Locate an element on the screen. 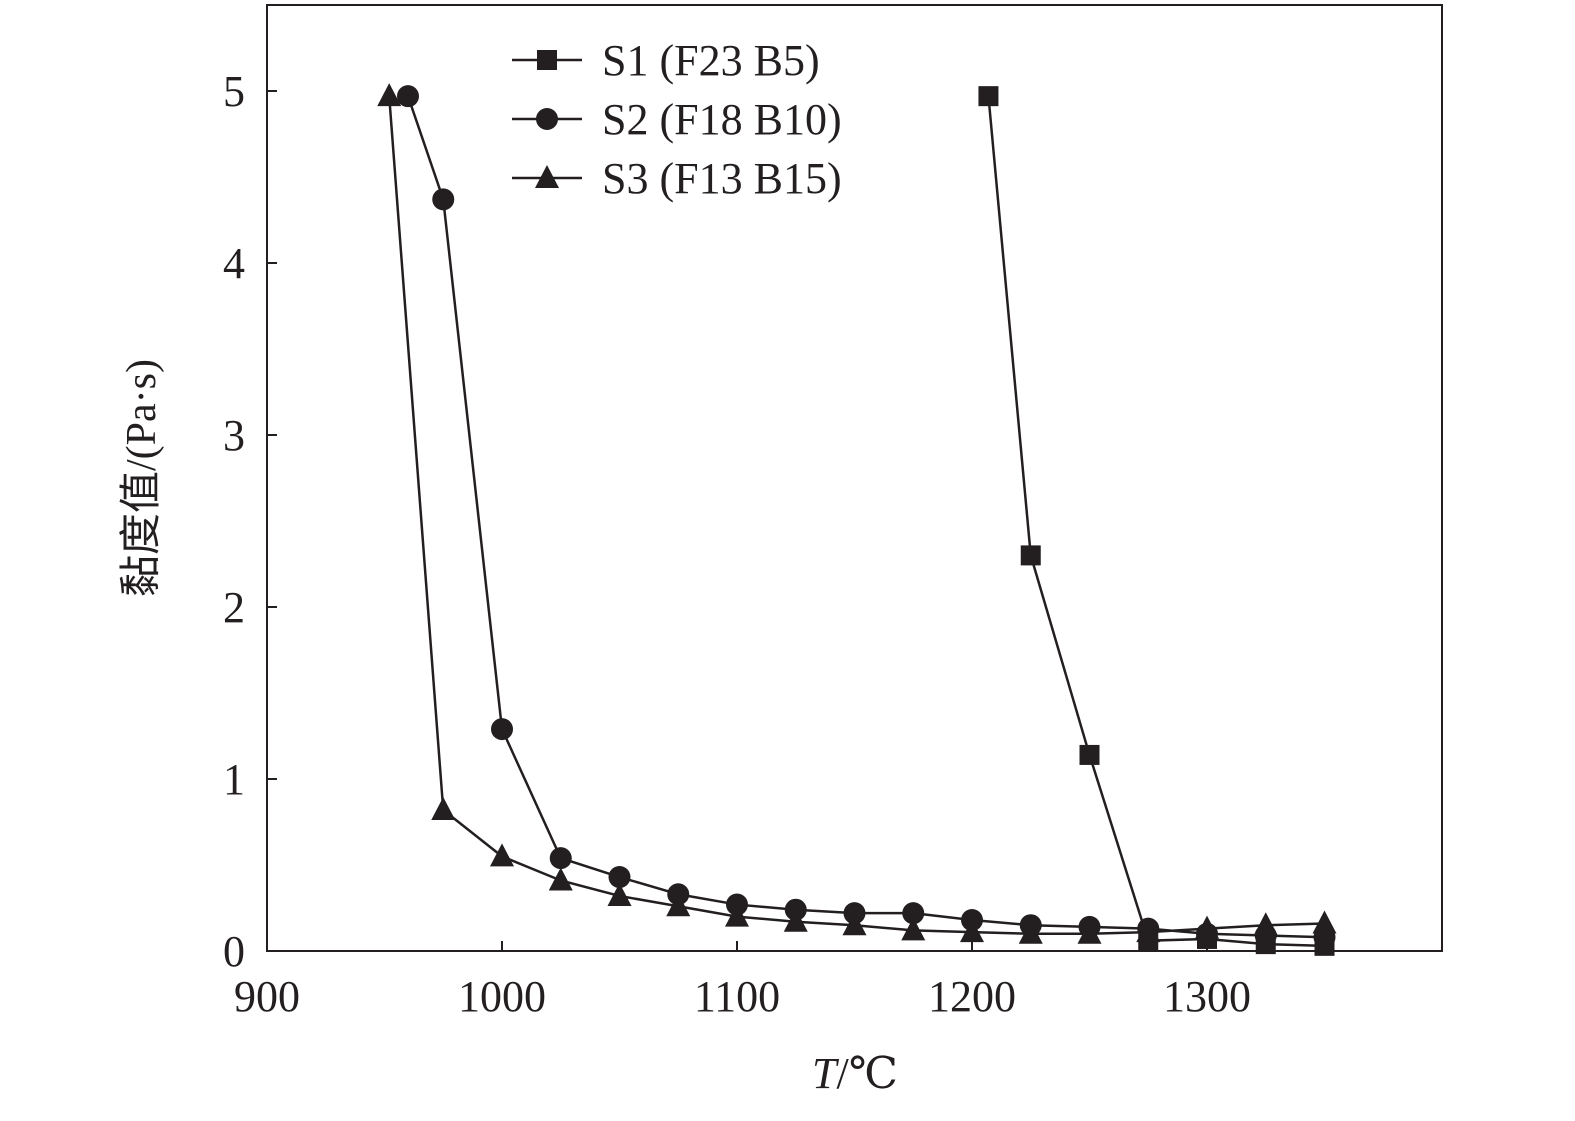  x-axis-label: T/℃ is located at coordinates (855, 1073).